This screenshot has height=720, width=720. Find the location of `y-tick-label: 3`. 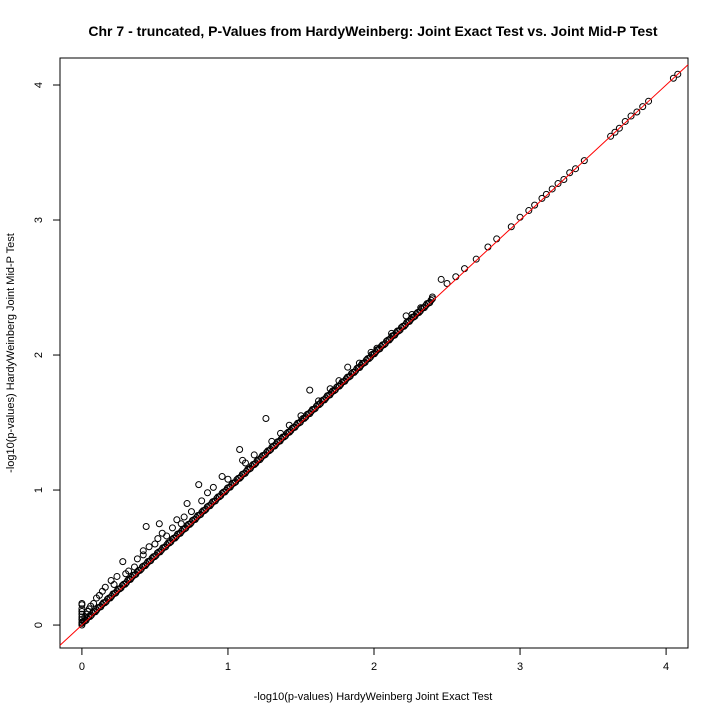

y-tick-label: 3 is located at coordinates (39, 220).